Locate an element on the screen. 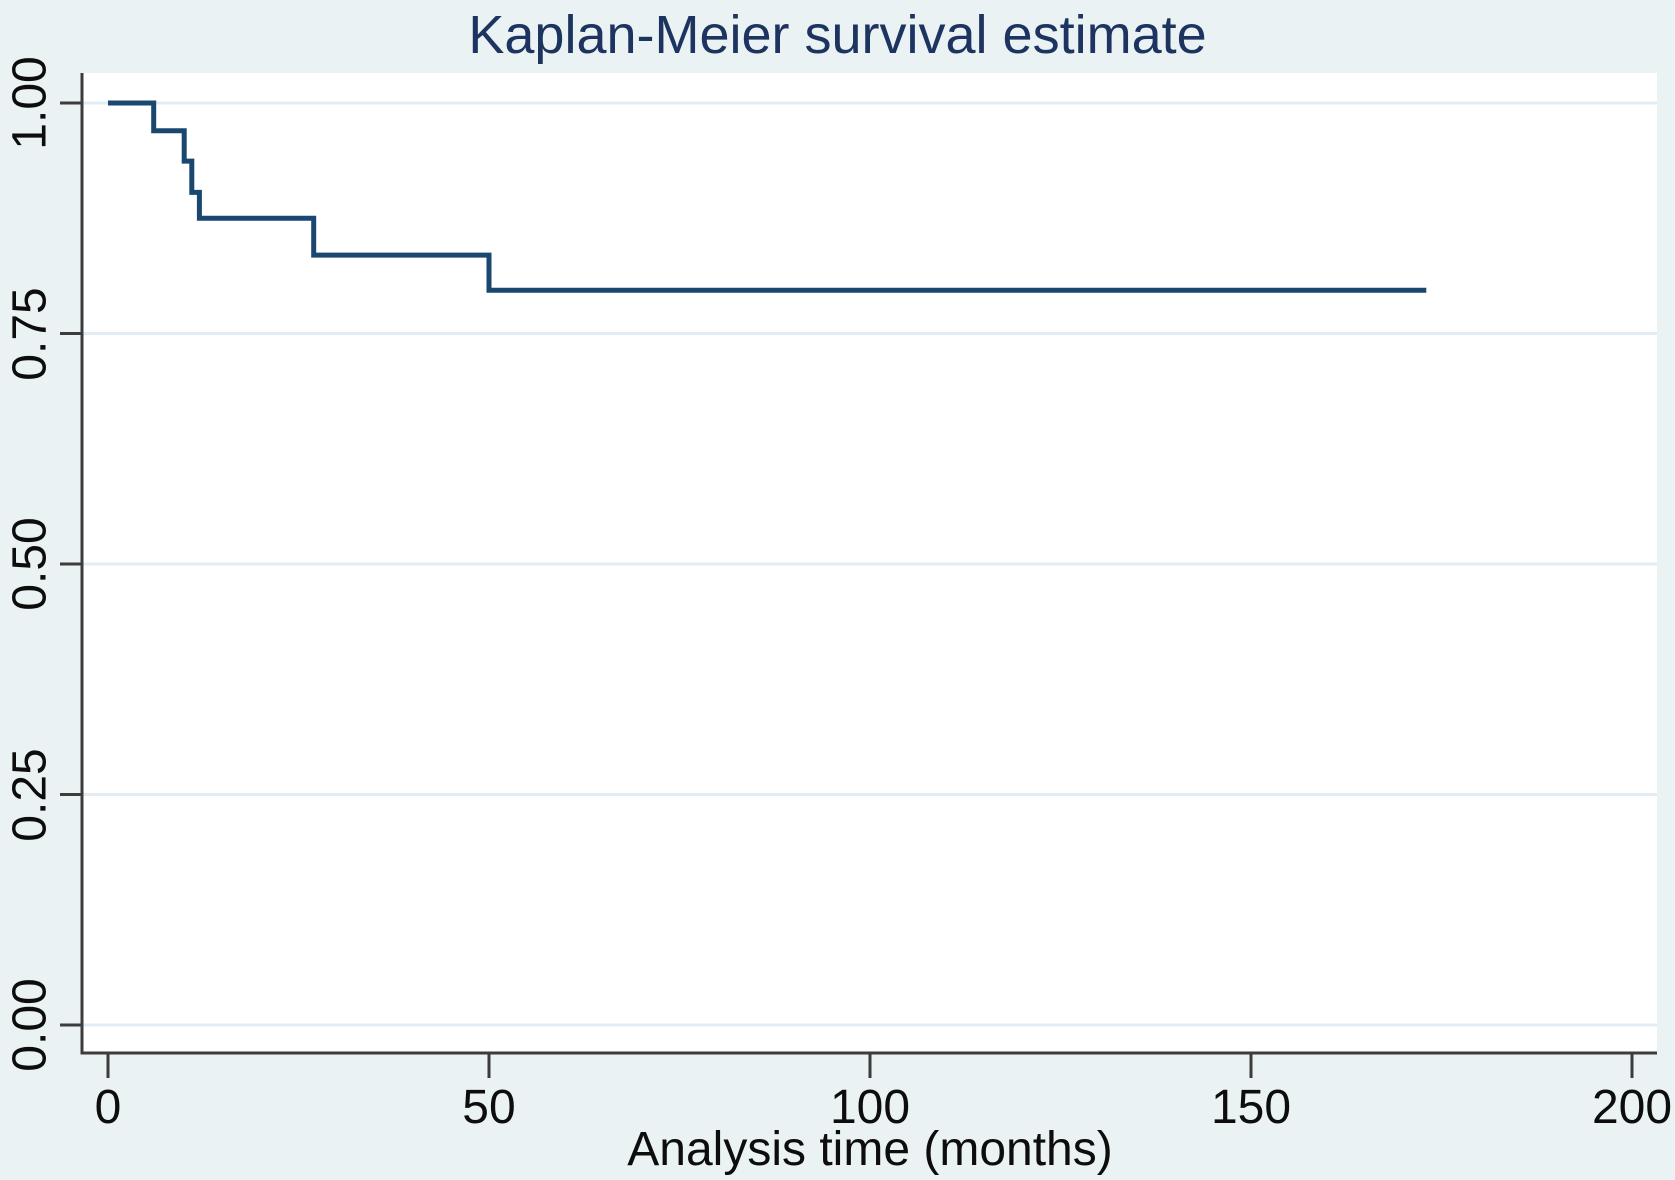  y-tick-label: 0.50 is located at coordinates (30, 564).